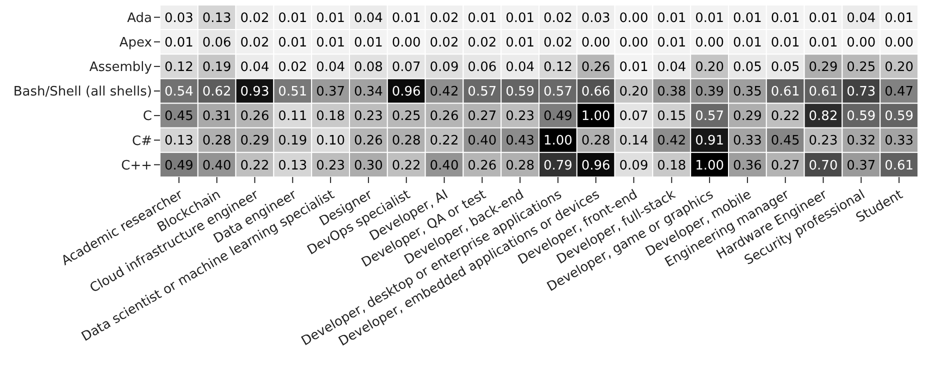  Describe the element at coordinates (135, 42) in the screenshot. I see `y-tick-label: Apex` at that location.